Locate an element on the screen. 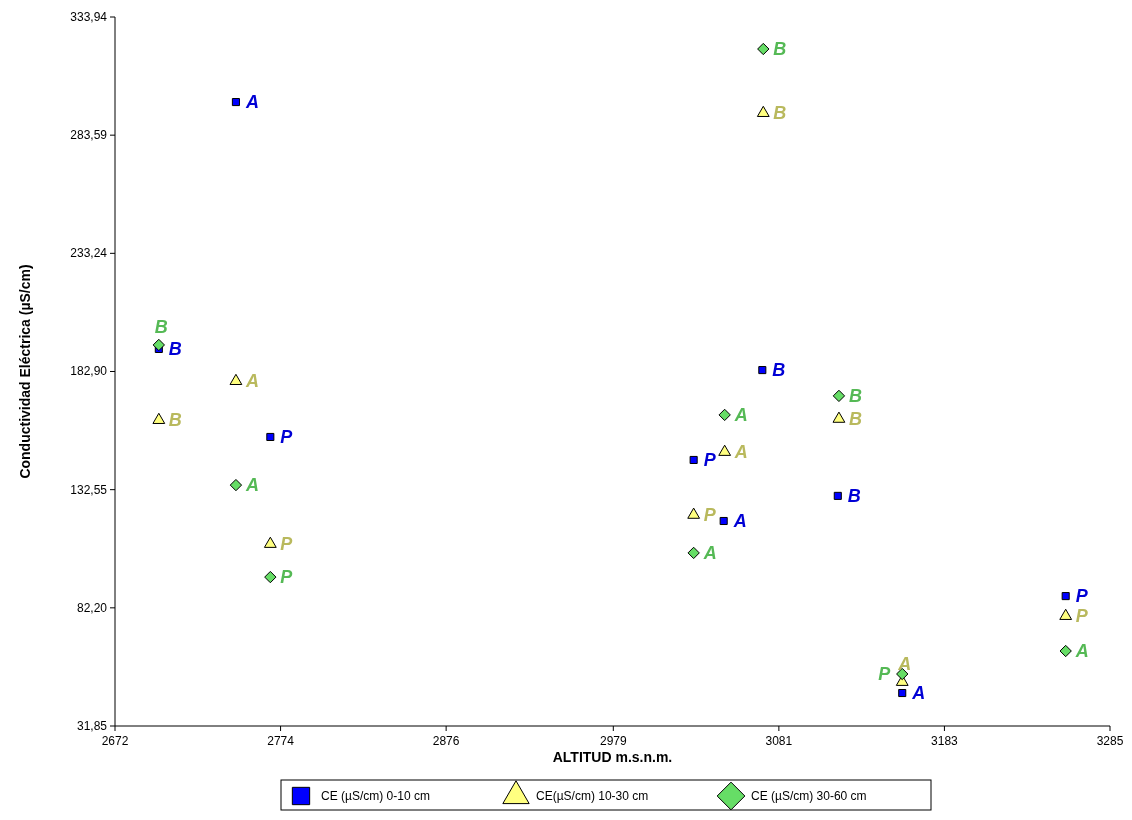 The width and height of the screenshot is (1132, 820). y-tick-label: 283,59 is located at coordinates (89, 135).